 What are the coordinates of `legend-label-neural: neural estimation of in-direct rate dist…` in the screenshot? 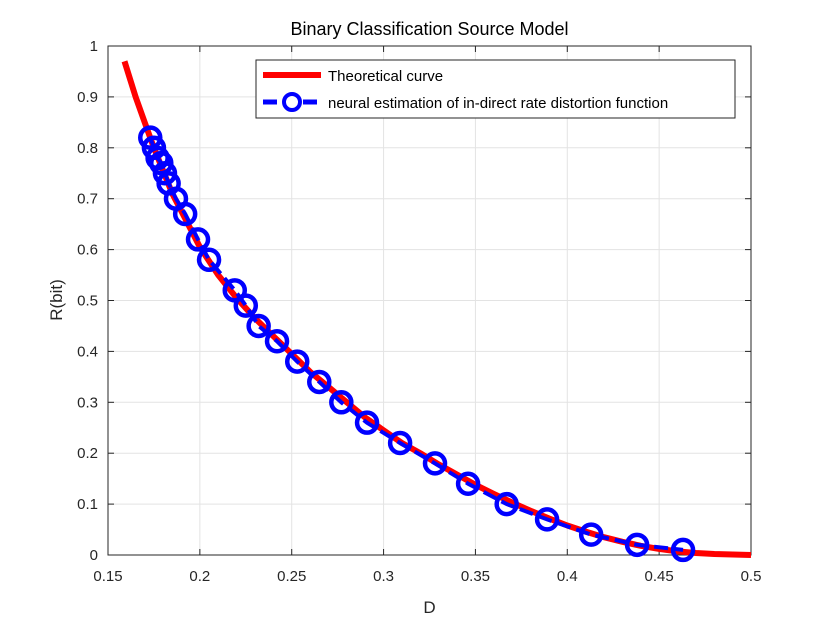 It's located at (498, 103).